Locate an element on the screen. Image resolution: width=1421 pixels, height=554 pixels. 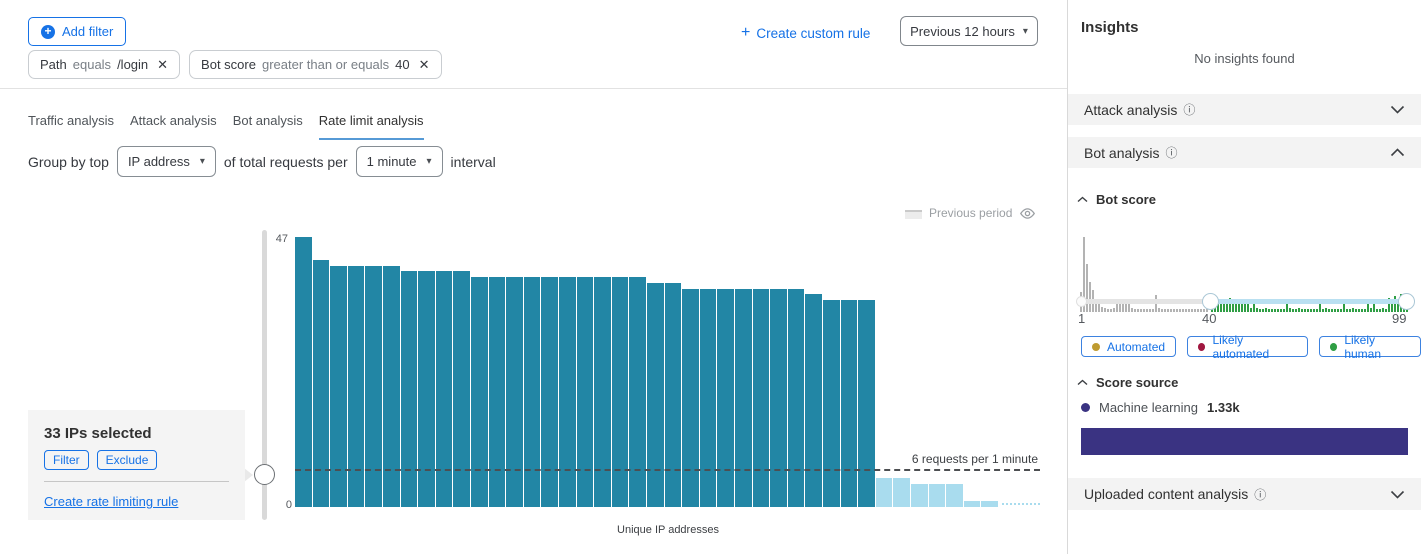
y-axis-tick-max: 47 is located at coordinates (281, 239).